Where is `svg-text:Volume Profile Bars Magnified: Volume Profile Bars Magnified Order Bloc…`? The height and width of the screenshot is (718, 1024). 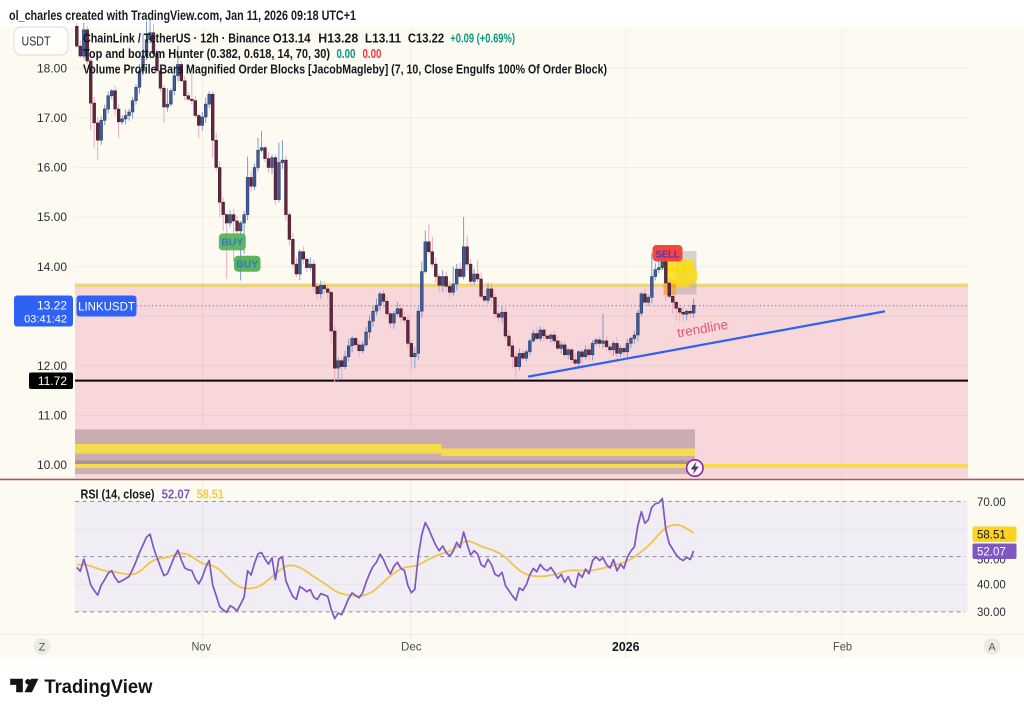 svg-text:Volume Profile Bars Magnified: Volume Profile Bars Magnified Order Bloc… is located at coordinates (345, 68).